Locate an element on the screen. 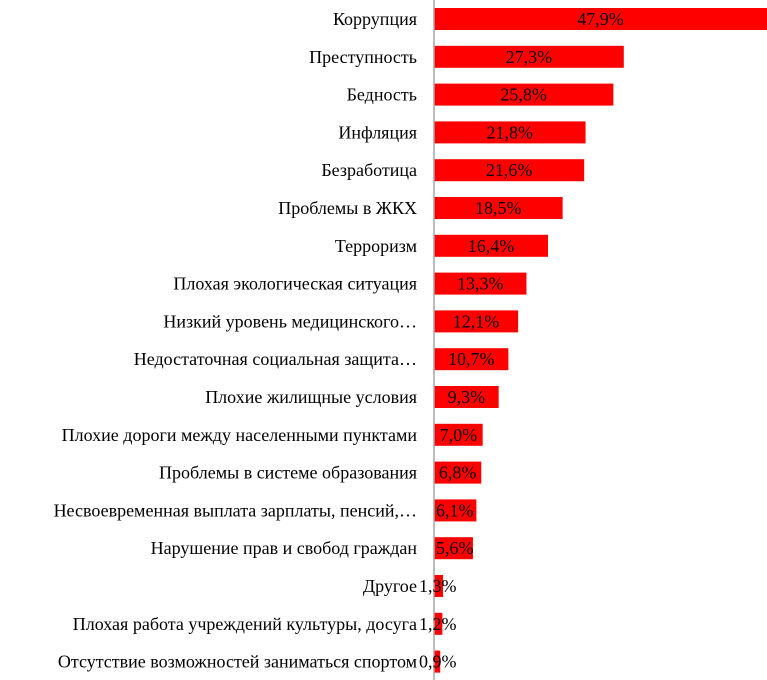  category-label: Плохие жилищные условия is located at coordinates (311, 397).